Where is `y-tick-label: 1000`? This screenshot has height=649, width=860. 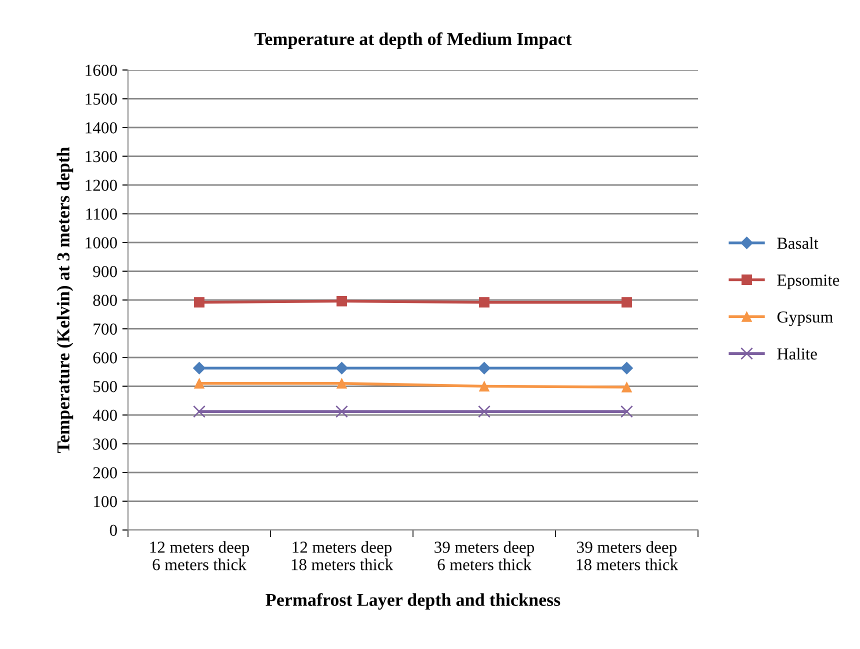 y-tick-label: 1000 is located at coordinates (101, 242).